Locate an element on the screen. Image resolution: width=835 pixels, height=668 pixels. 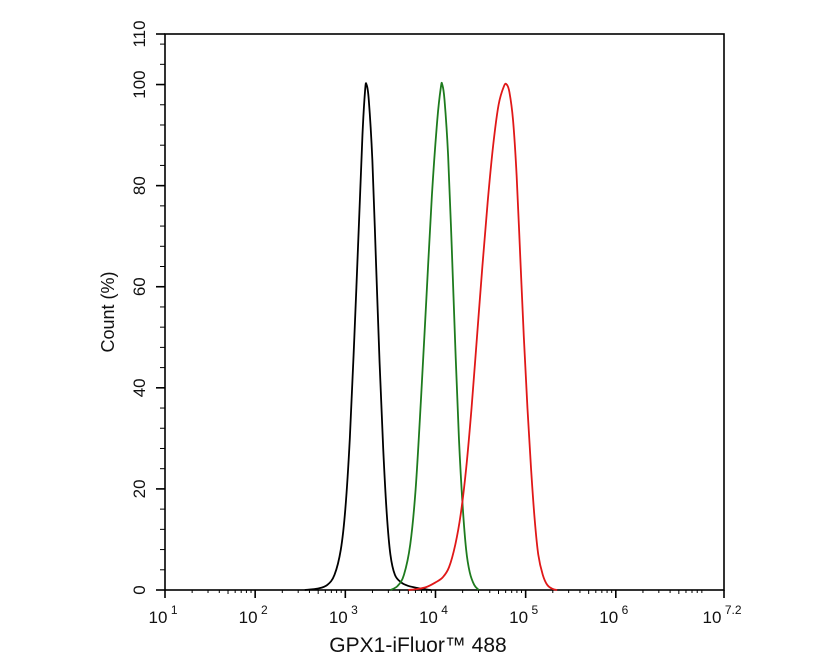
x-axis-ticks: 10 1 10 2 10 3 10 4 10 5 10 6 10 7.2 is located at coordinates (445, 608).